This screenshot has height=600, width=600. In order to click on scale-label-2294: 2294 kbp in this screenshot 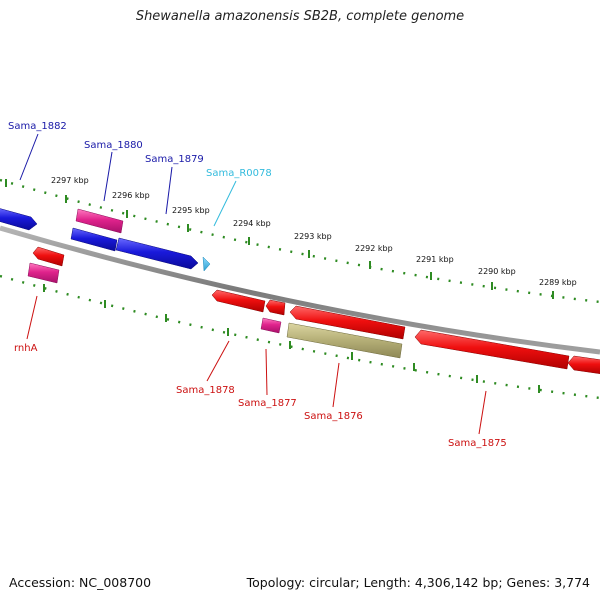, I will do `click(252, 223)`.